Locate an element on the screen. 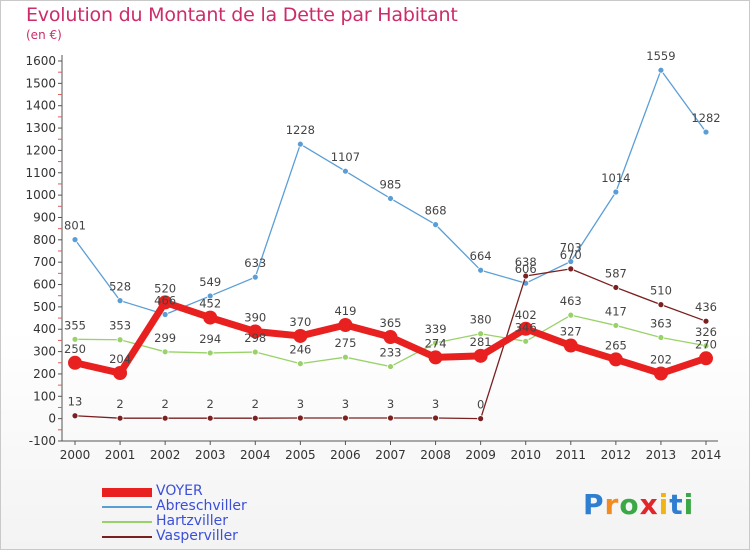  y-tick-label: 0 is located at coordinates (52, 419).